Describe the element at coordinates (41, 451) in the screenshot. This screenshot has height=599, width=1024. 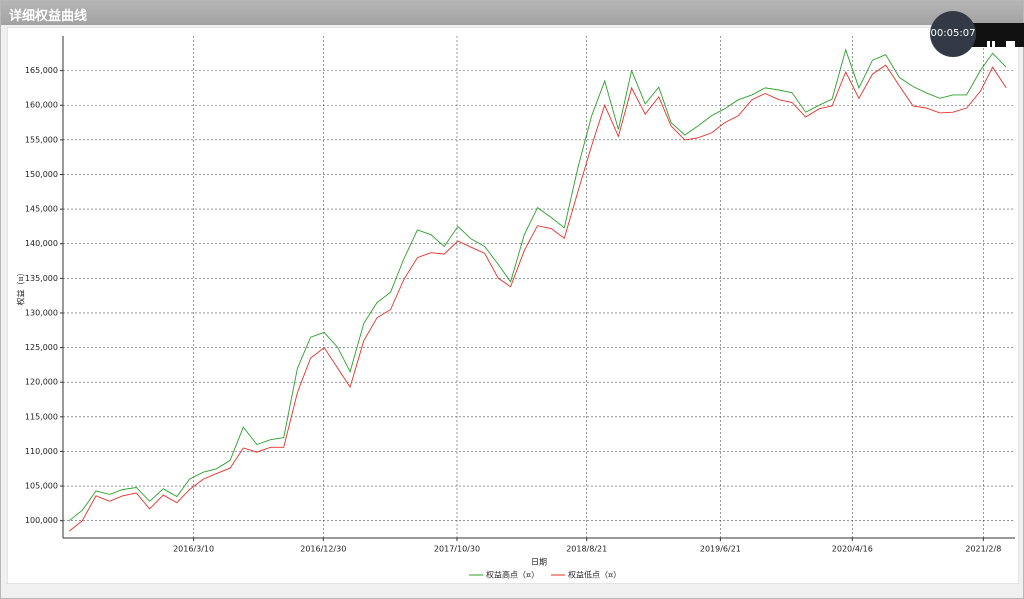
I see `y-tick-label: 110,000` at that location.